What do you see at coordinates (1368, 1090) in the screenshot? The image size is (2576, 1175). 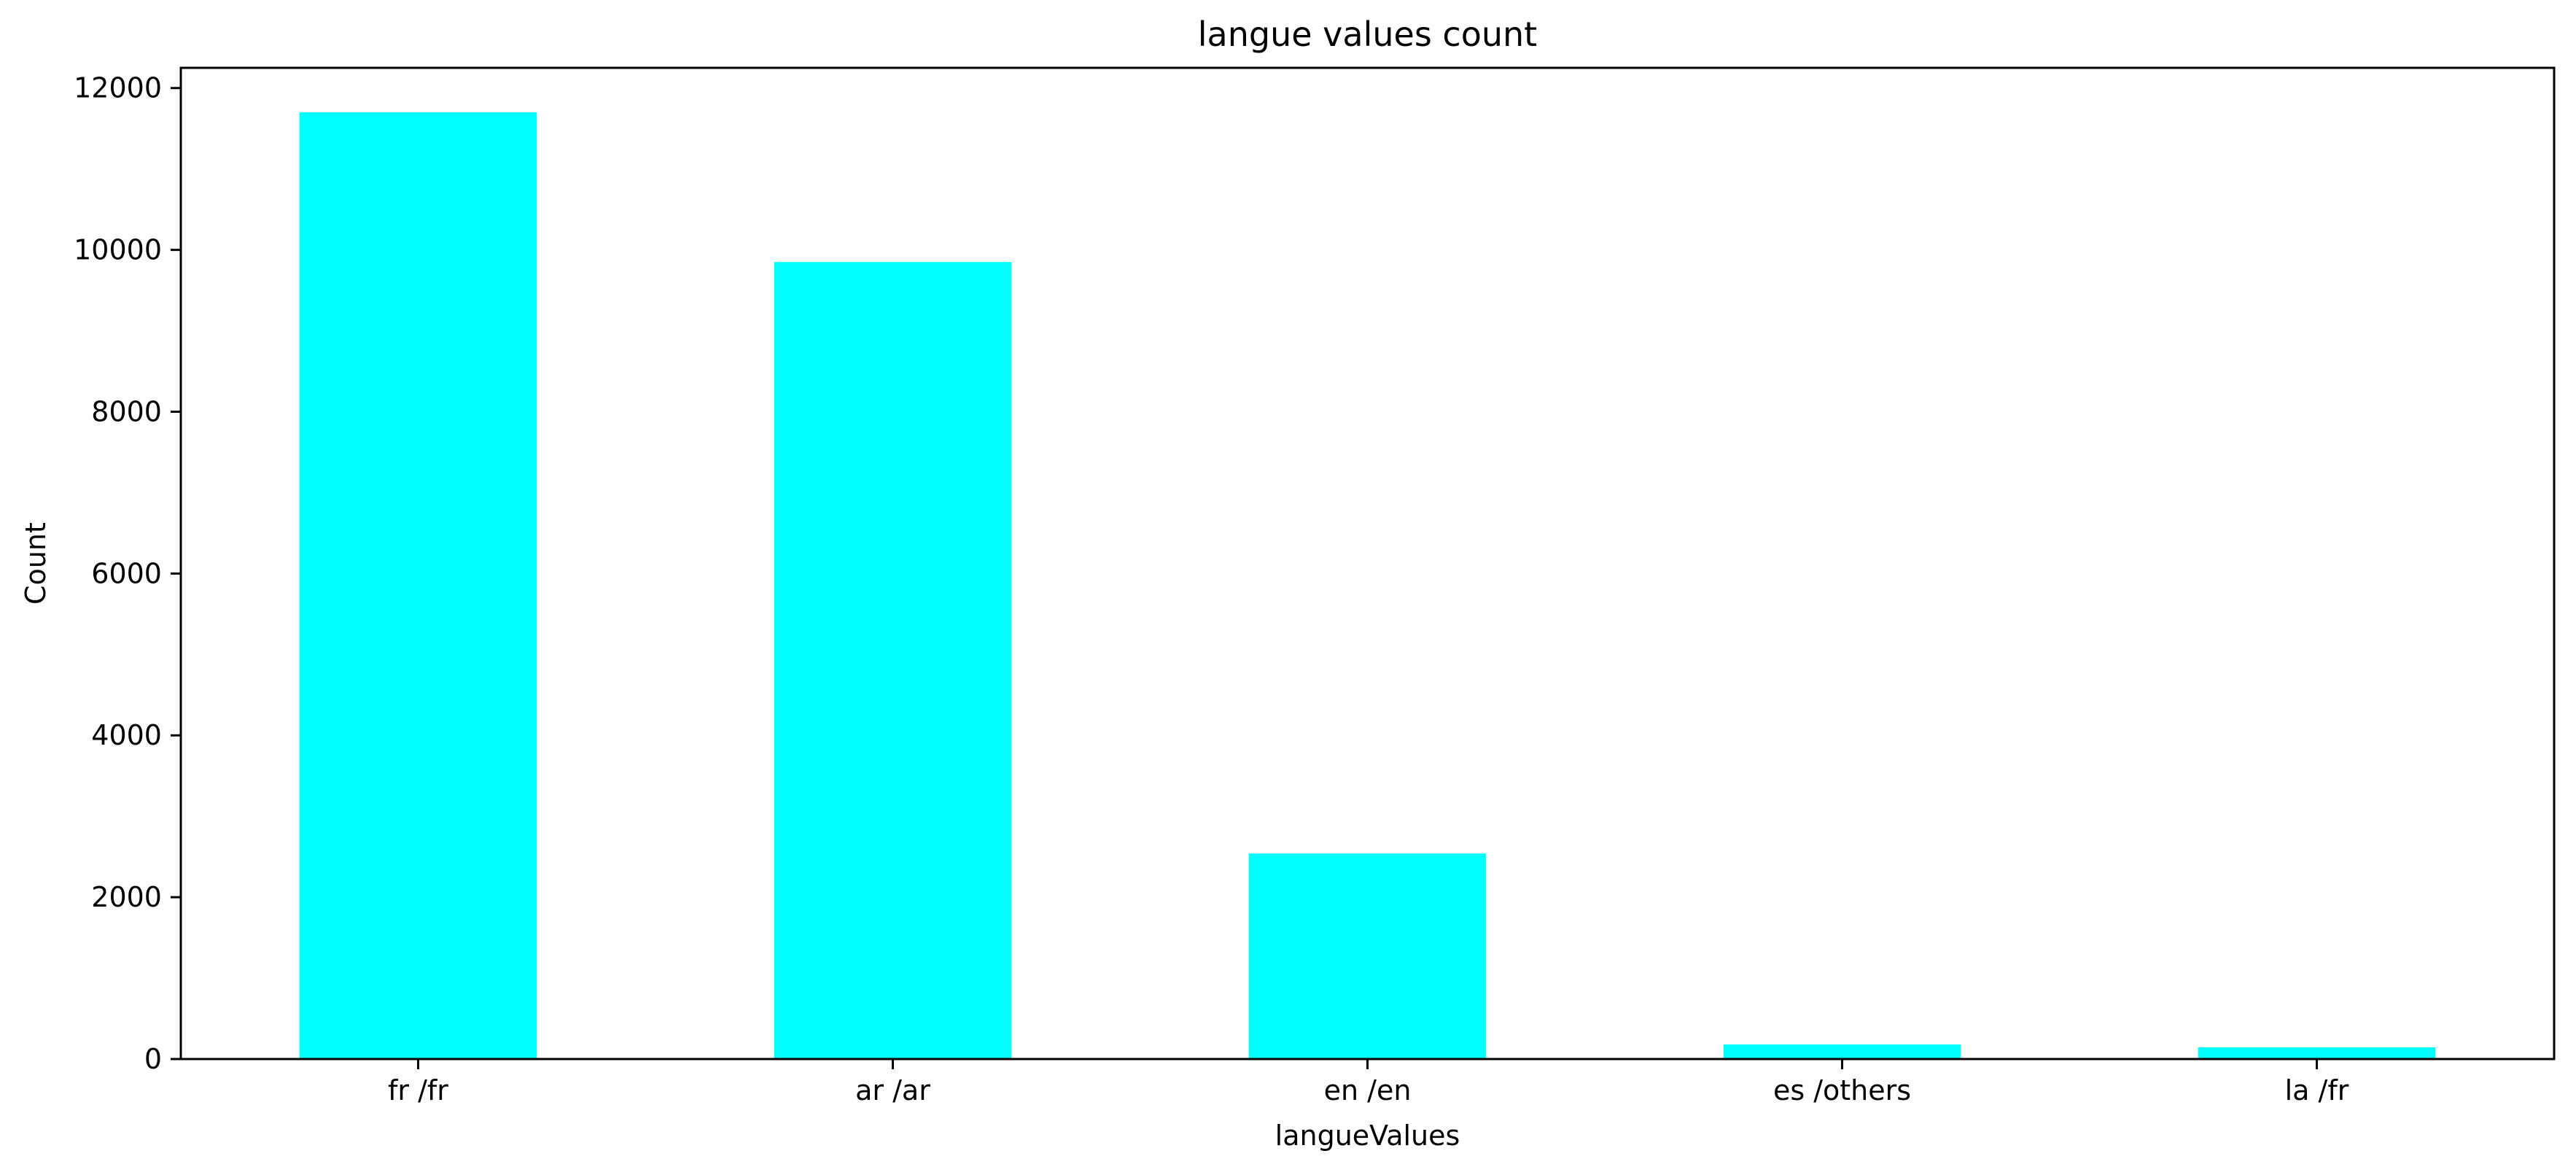 I see `x-tick-label: en /en` at bounding box center [1368, 1090].